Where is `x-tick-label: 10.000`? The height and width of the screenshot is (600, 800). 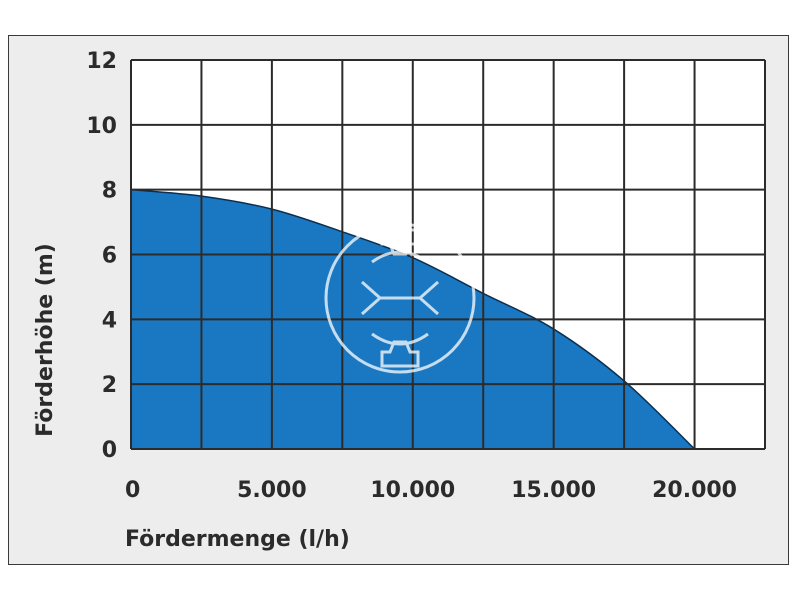 x-tick-label: 10.000 is located at coordinates (412, 490).